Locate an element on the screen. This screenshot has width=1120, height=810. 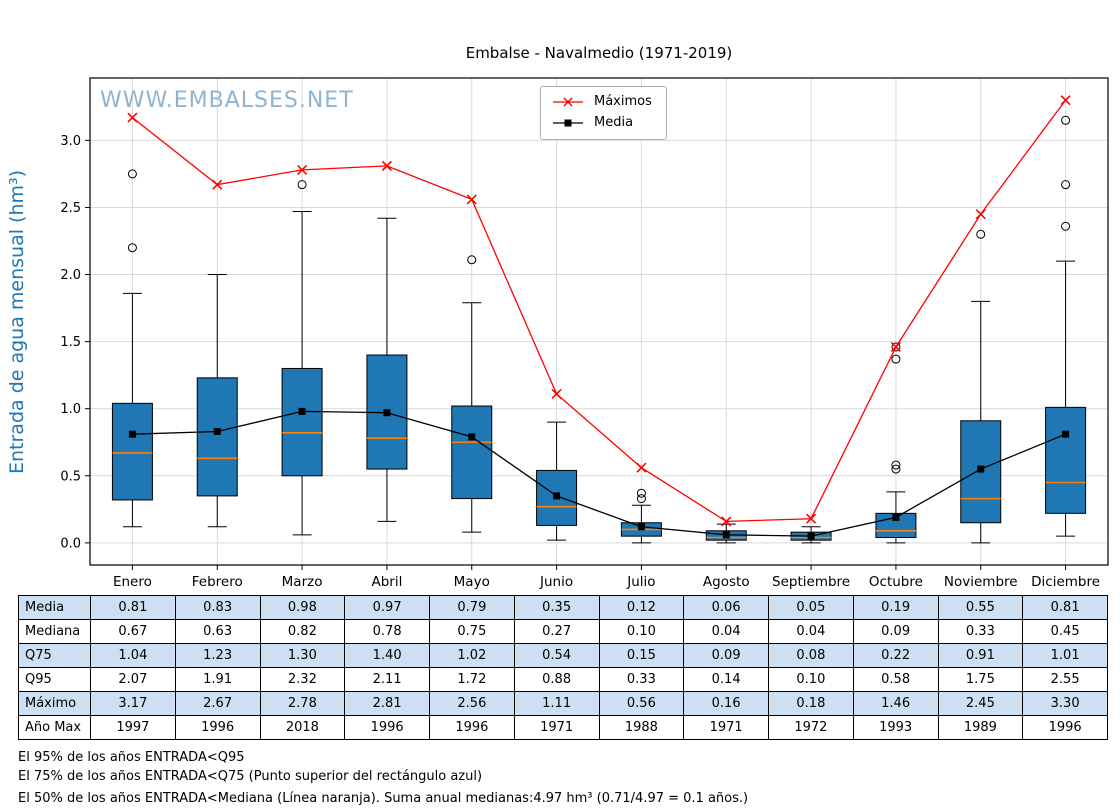
legend-label-maximos: Máximos is located at coordinates (623, 101).